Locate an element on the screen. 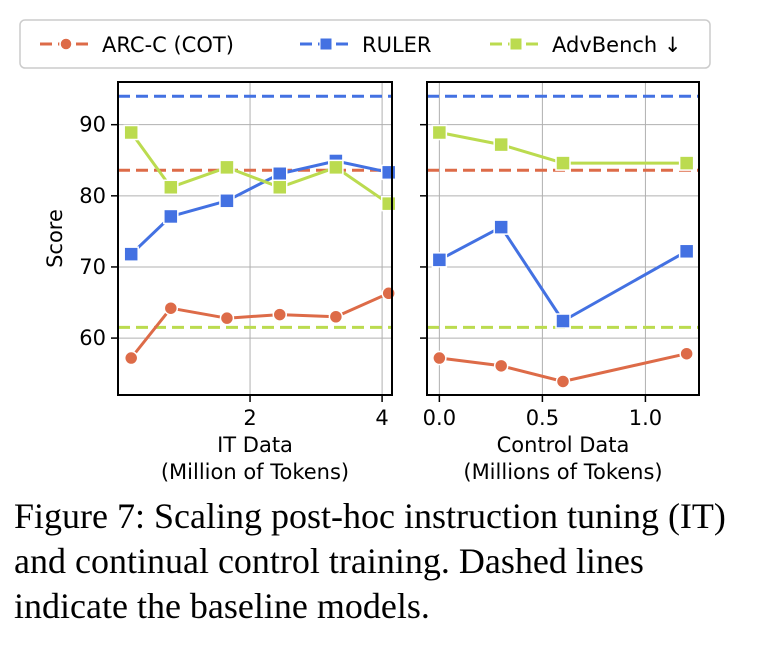 The height and width of the screenshot is (646, 764). legend-label-ruler: RULER is located at coordinates (397, 45).